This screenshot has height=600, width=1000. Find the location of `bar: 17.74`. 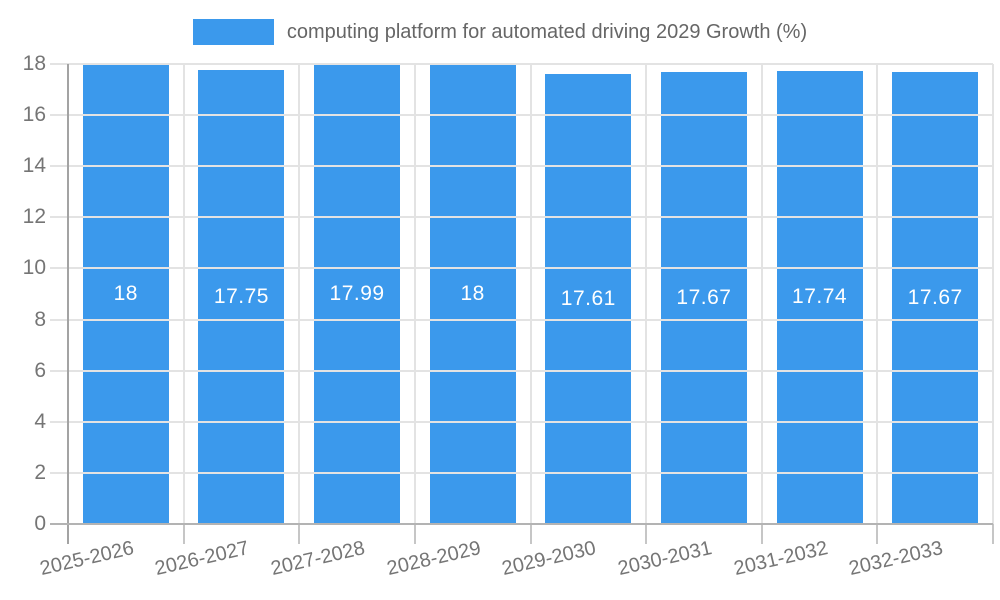

bar: 17.74 is located at coordinates (819, 297).